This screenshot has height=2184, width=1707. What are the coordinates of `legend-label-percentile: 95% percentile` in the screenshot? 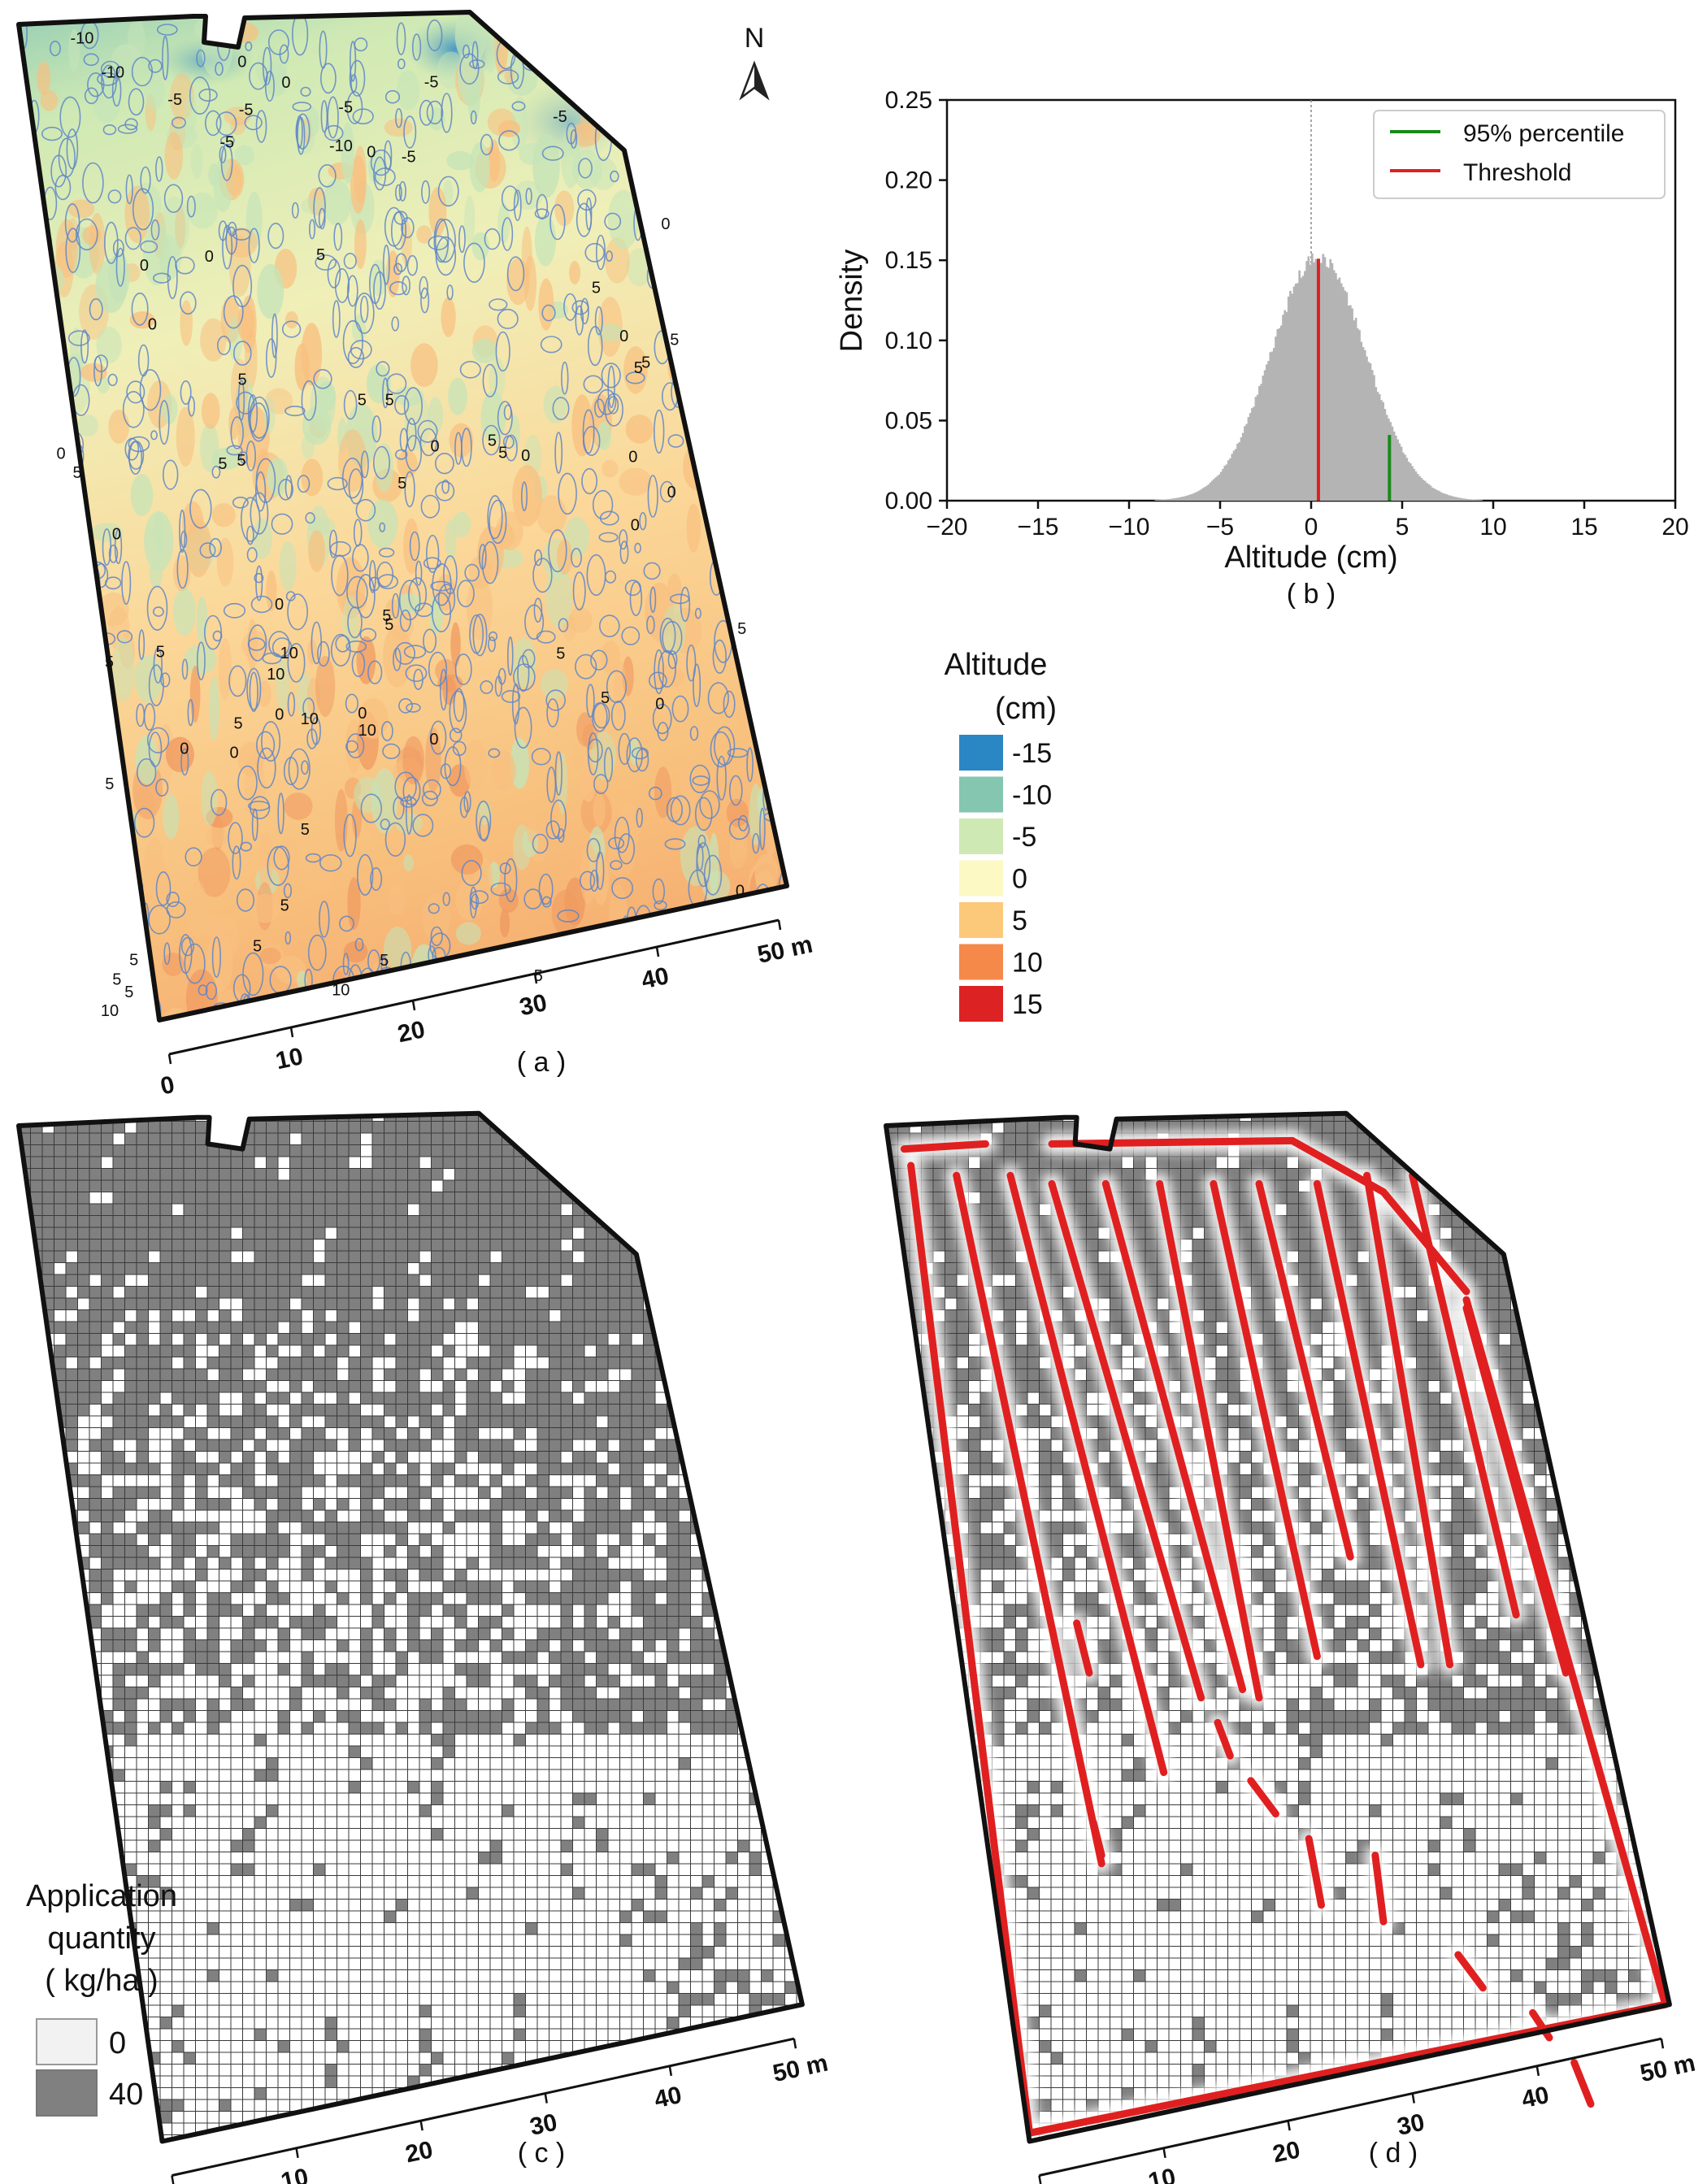 It's located at (1543, 133).